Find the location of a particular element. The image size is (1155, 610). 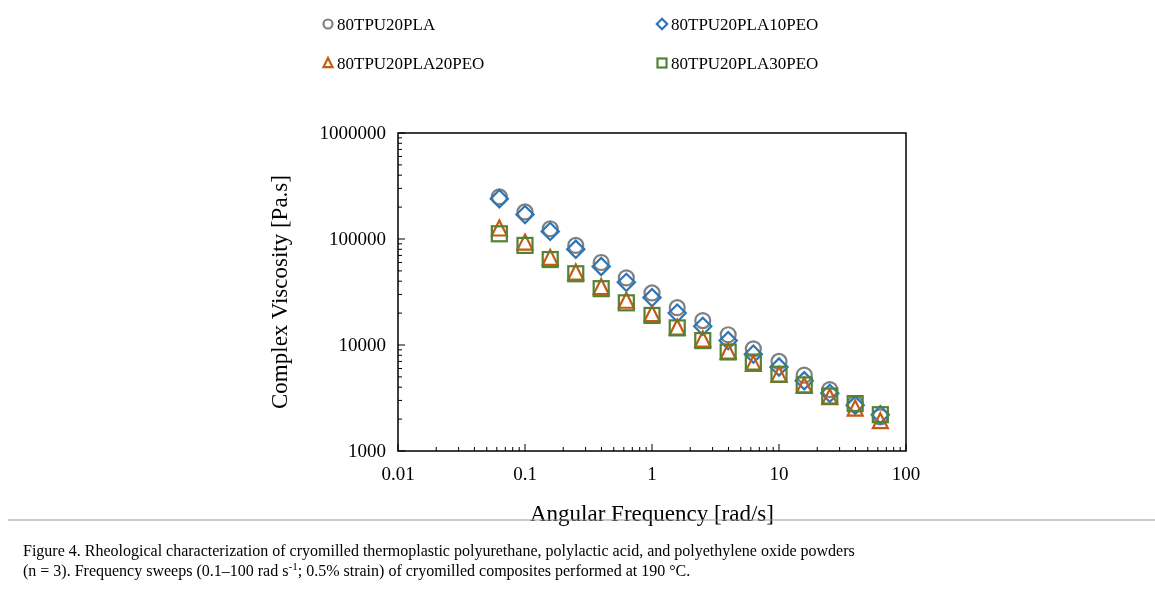

x-tick-label: 0.1 is located at coordinates (525, 473).